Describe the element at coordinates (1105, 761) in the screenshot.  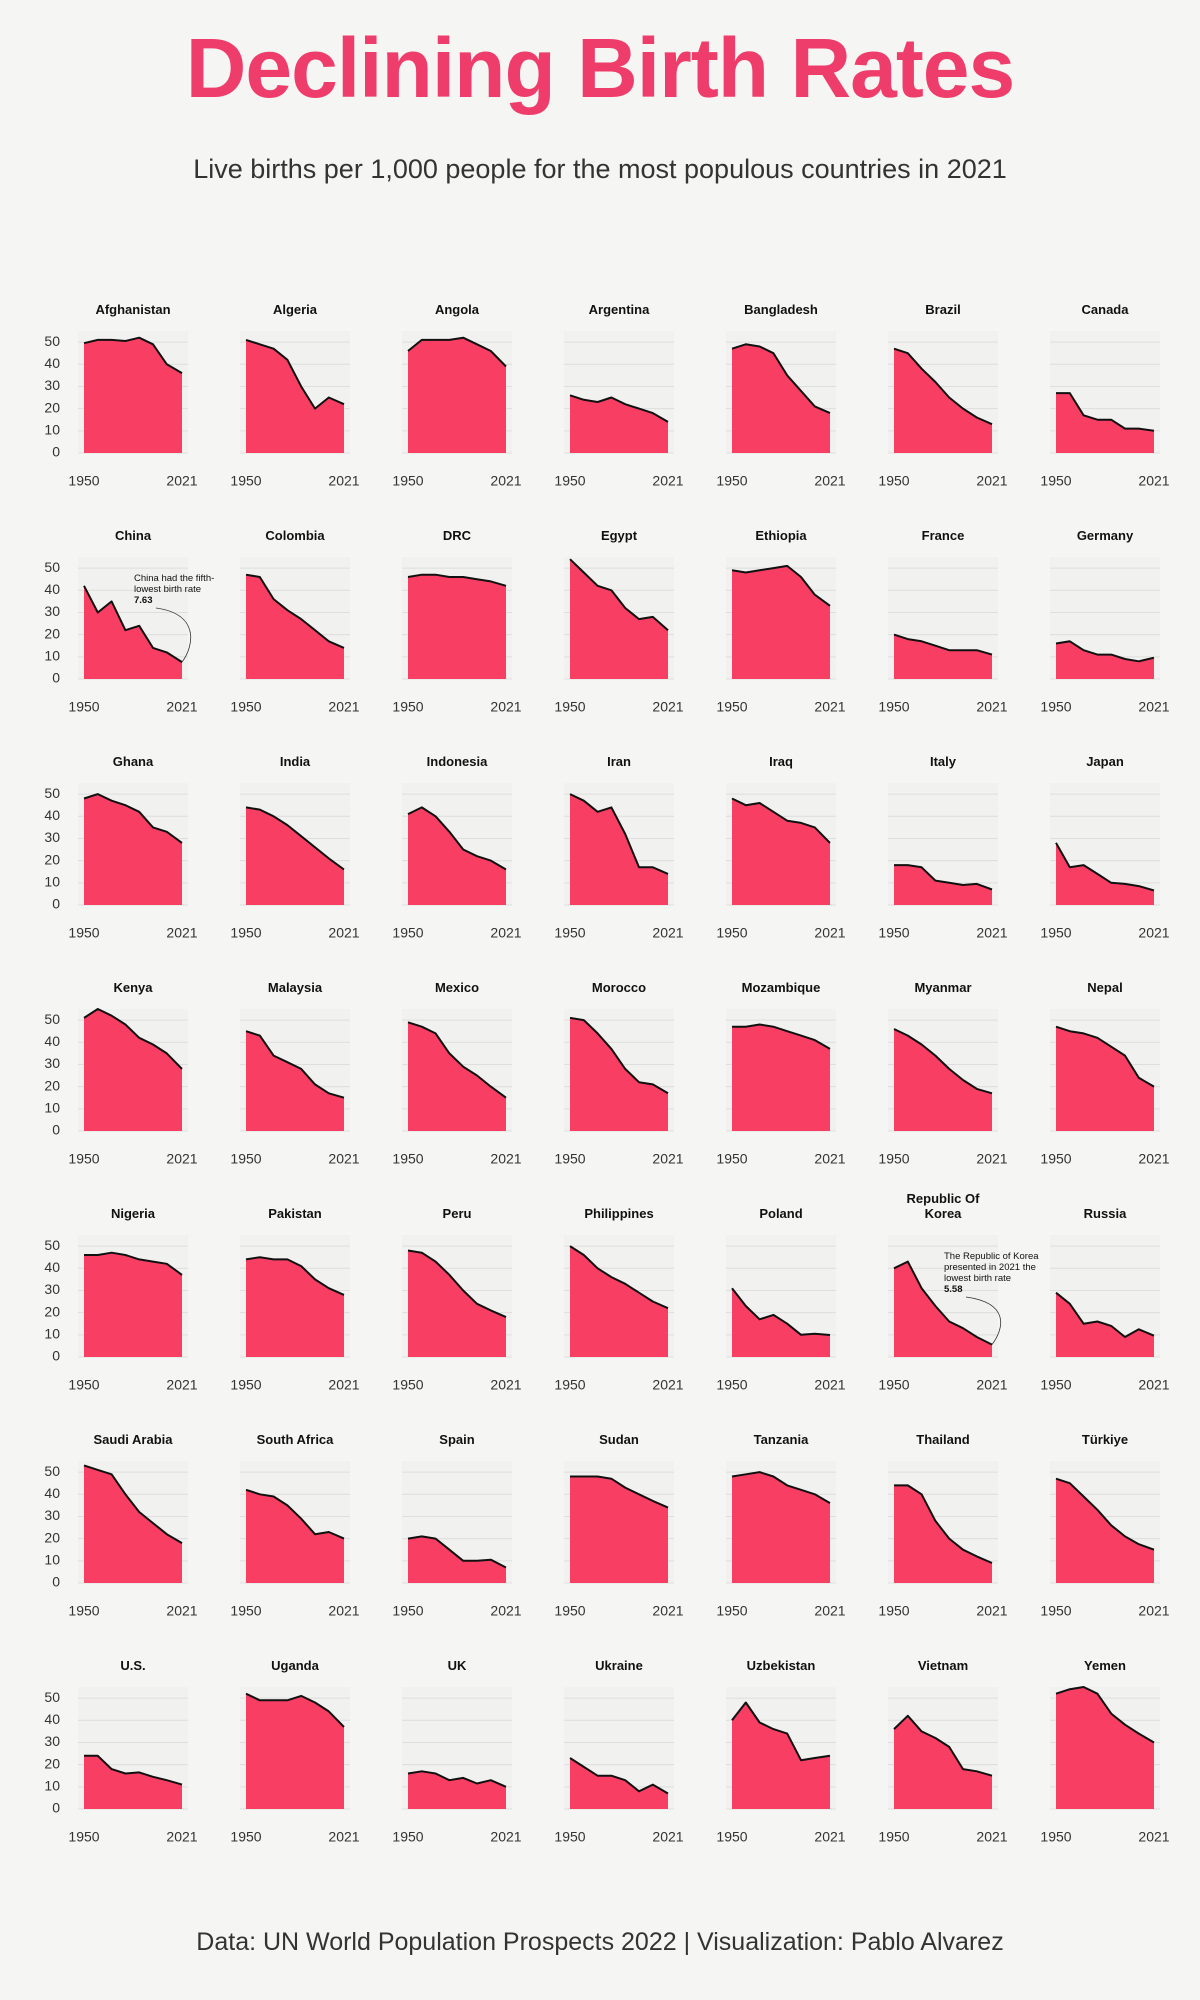
I see `panel-title: Japan` at that location.